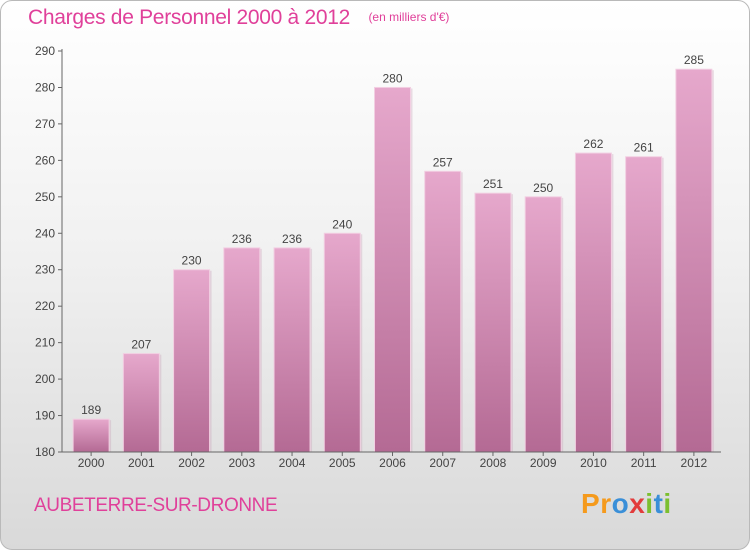 The height and width of the screenshot is (550, 750). I want to click on commune-name: AUBETERRE-SUR-DRONNE, so click(156, 505).